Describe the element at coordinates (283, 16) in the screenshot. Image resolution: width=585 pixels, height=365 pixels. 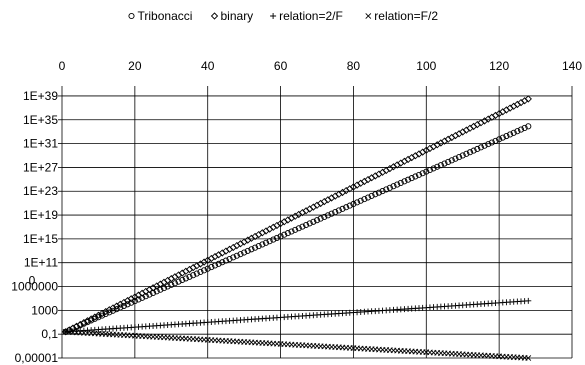
I see `legend: Tribonacci binary relation=2/F relation=F/2` at that location.